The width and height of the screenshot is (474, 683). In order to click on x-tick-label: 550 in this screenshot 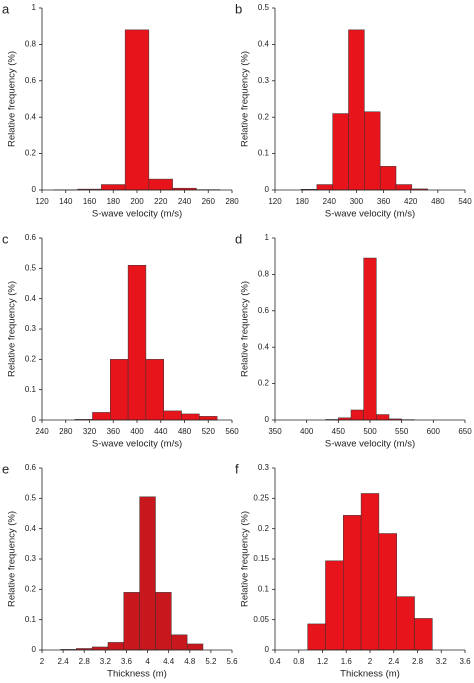, I will do `click(402, 431)`.